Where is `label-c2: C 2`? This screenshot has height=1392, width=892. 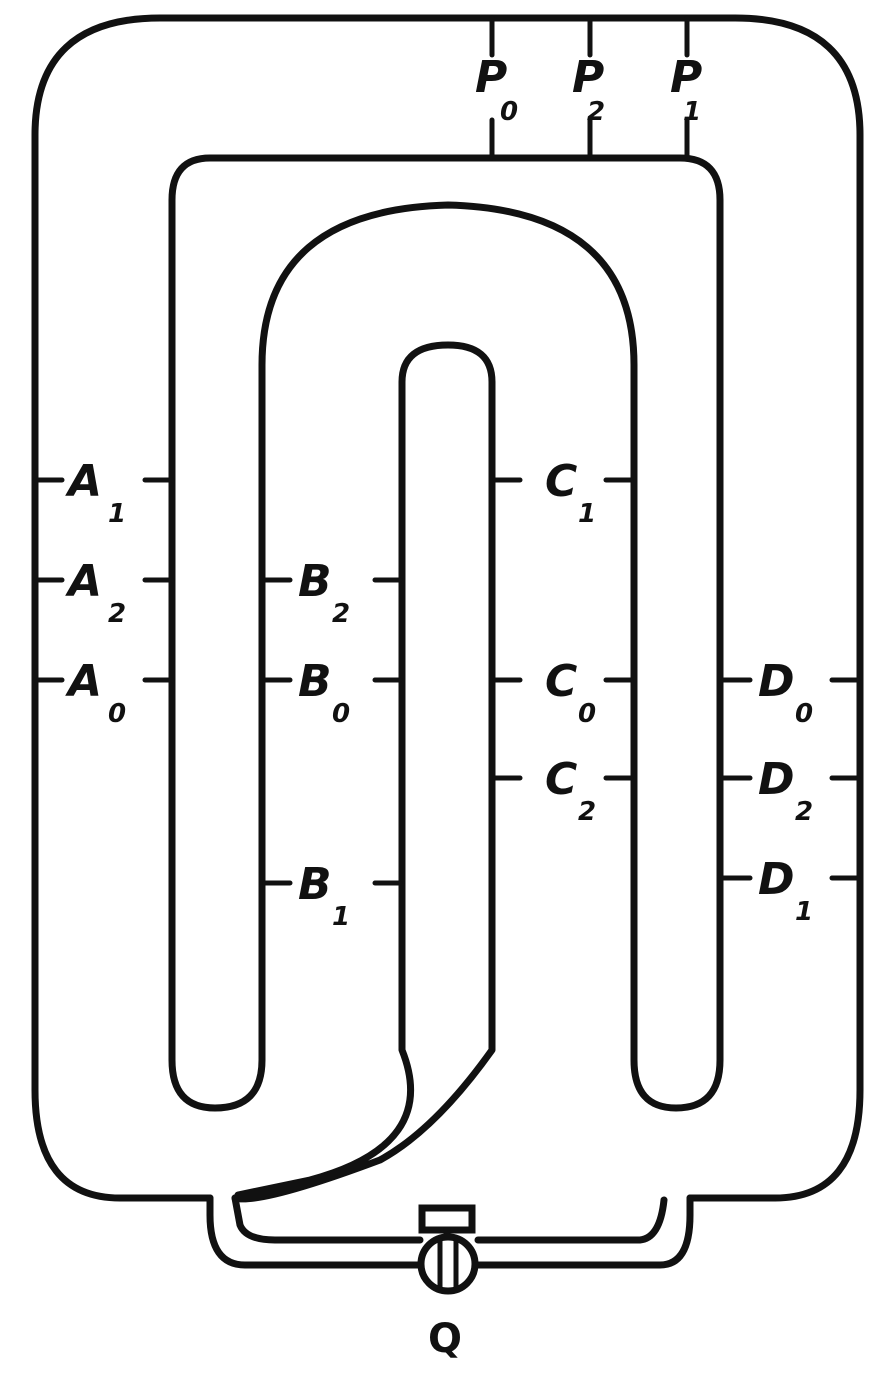
label-c2: C 2 is located at coordinates (563, 790).